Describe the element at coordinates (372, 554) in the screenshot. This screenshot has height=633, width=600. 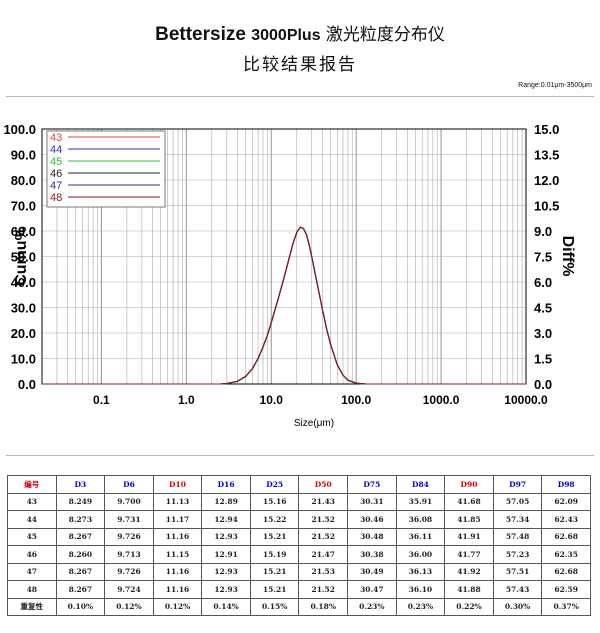
I see `table-cell: 30.38` at that location.